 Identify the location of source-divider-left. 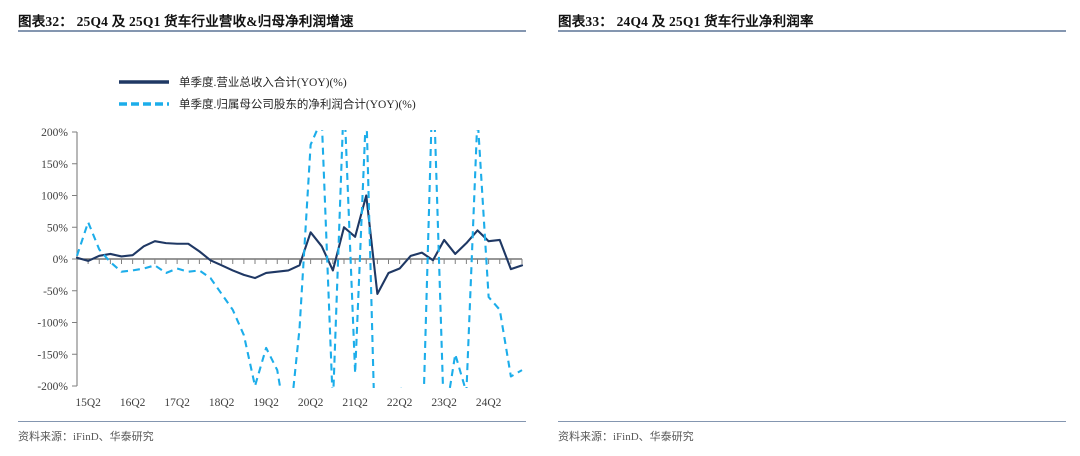
(272, 421).